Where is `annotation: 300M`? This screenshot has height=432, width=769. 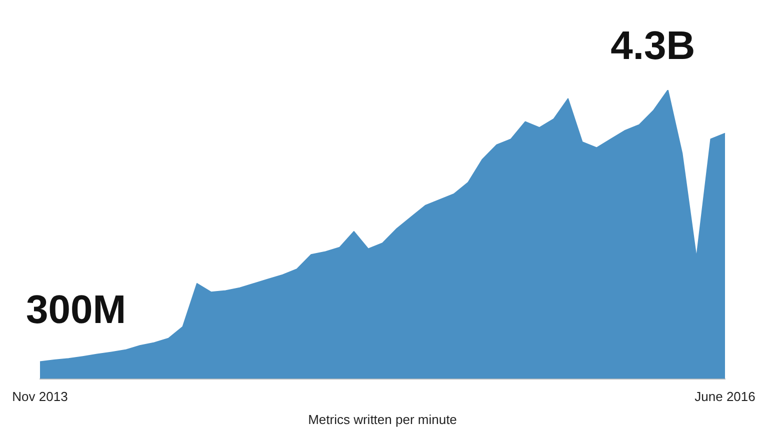 annotation: 300M is located at coordinates (76, 310).